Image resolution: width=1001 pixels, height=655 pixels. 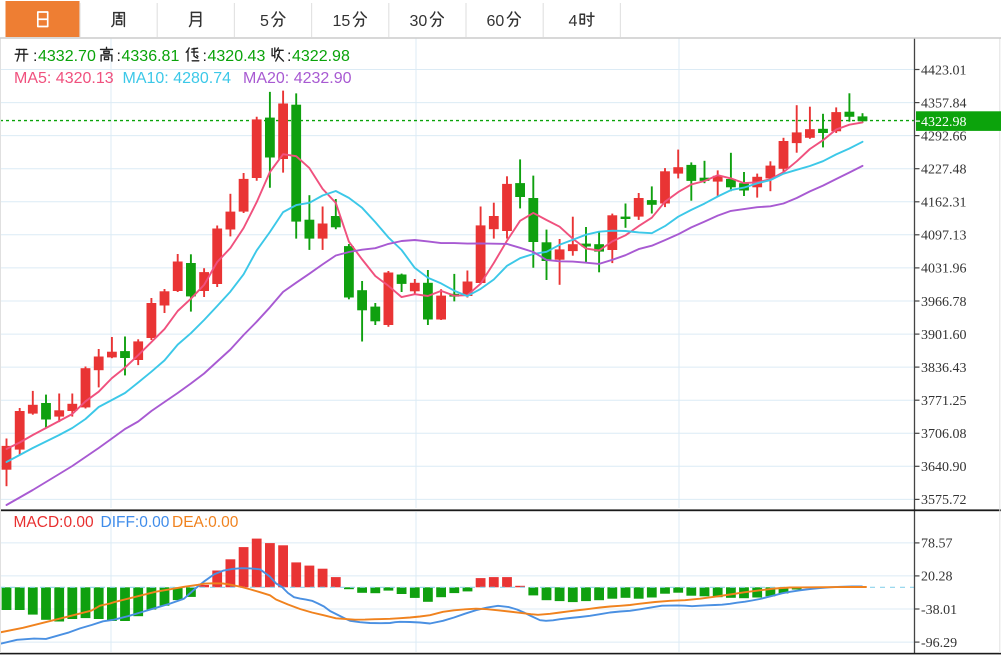 I want to click on svg-text: 4357.84, so click(x=944, y=103).